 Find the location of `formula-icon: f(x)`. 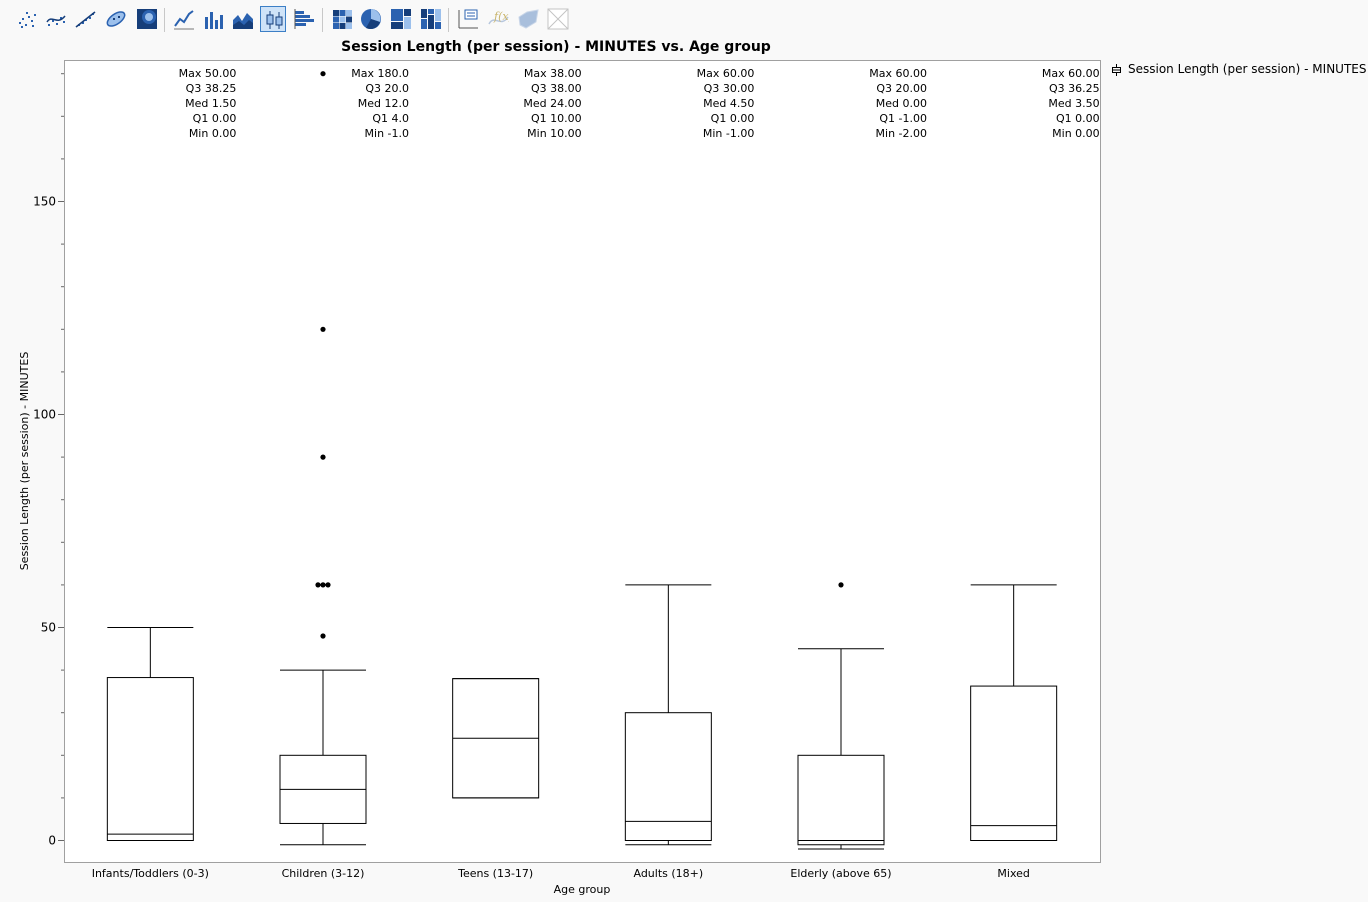

formula-icon: f(x) is located at coordinates (498, 17).